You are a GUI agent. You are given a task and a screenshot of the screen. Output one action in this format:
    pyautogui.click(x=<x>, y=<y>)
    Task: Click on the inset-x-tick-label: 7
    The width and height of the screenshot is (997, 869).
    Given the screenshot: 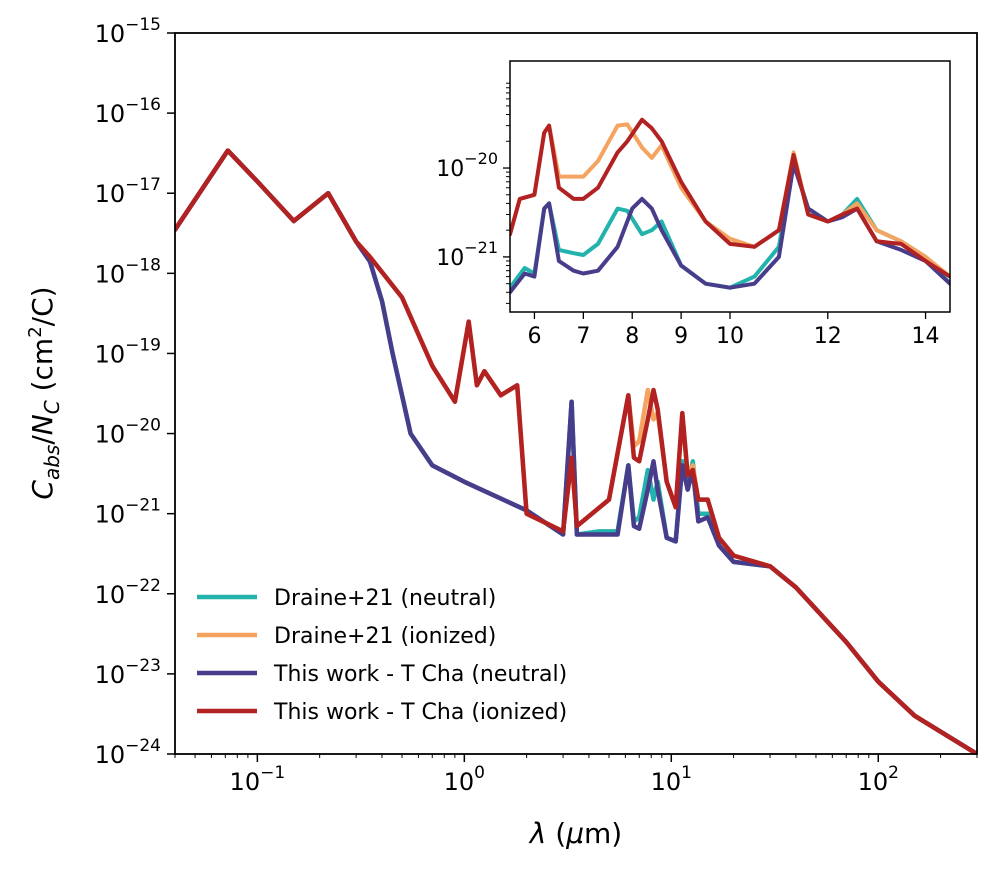 What is the action you would take?
    pyautogui.click(x=583, y=336)
    